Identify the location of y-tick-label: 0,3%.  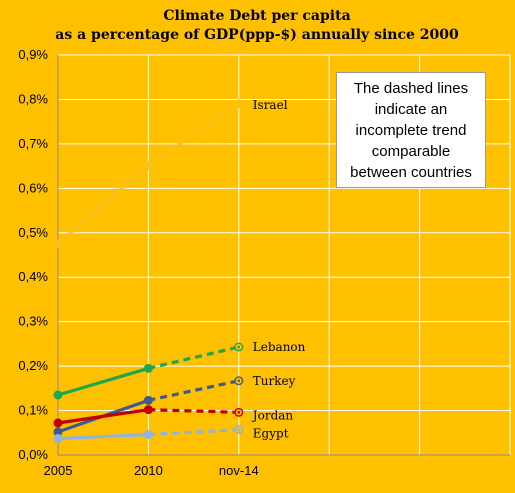
(33, 321).